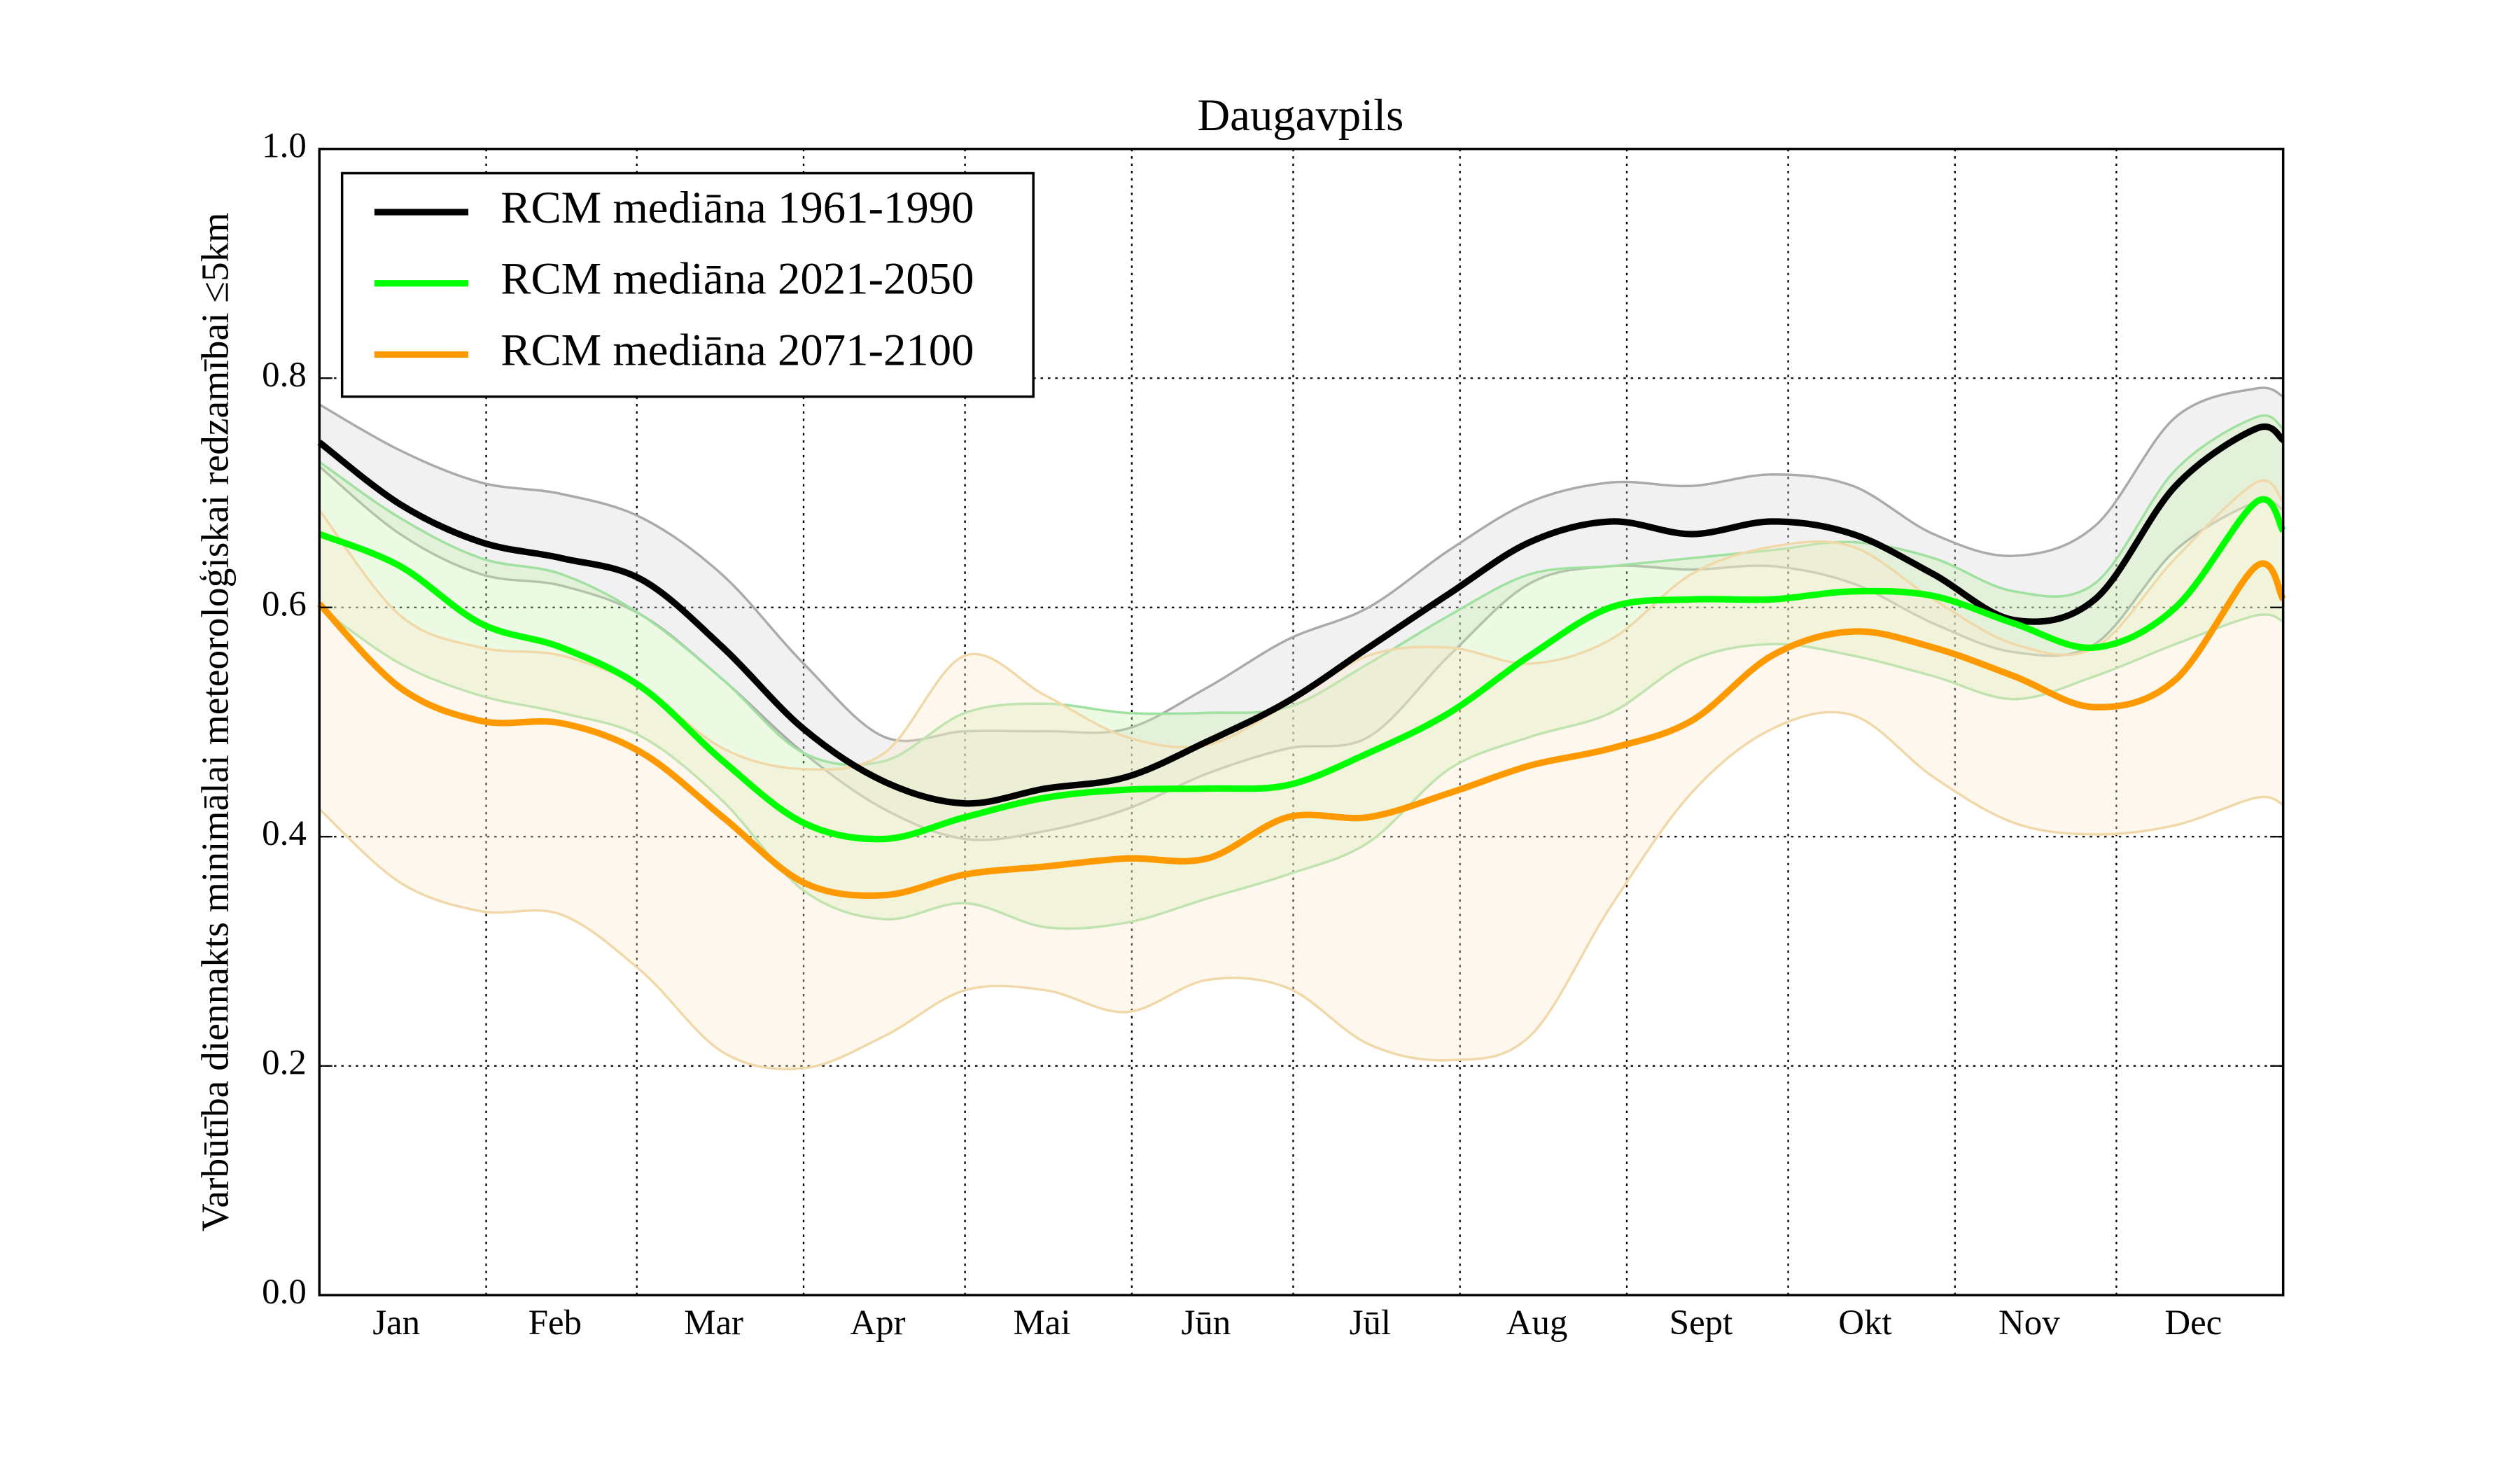 The width and height of the screenshot is (2520, 1470). I want to click on y-tick-label: 0.6, so click(284, 604).